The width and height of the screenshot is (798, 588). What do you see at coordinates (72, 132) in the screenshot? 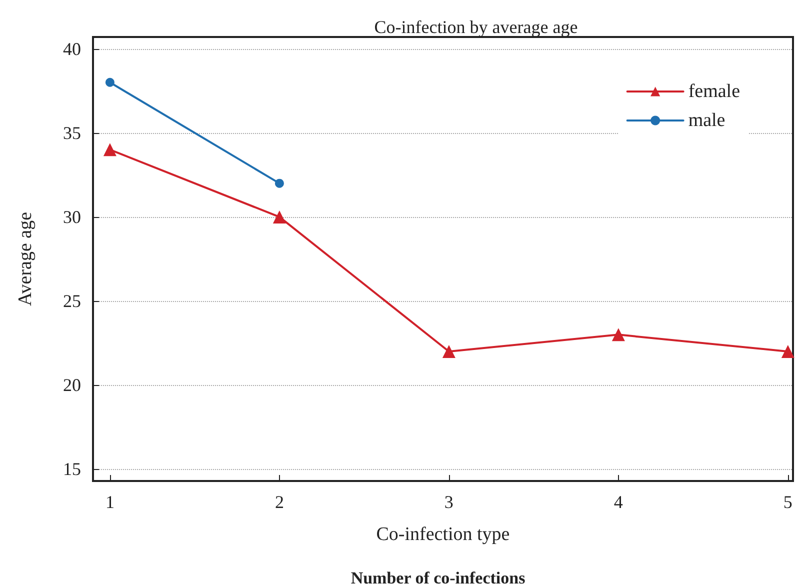
I see `y-tick-label: 35` at bounding box center [72, 132].